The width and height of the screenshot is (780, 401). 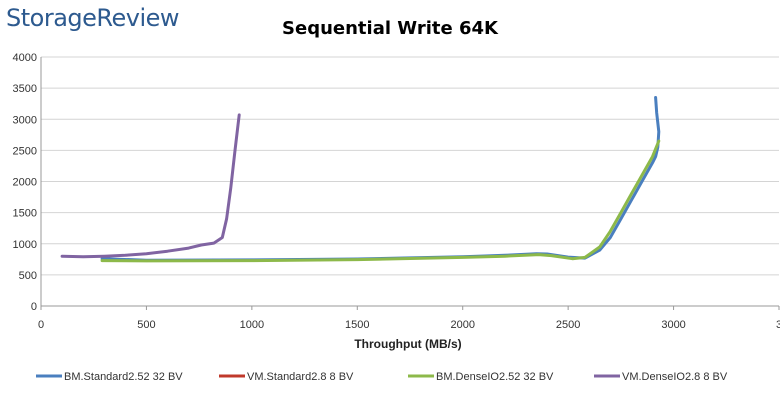 I want to click on y-tick-label: 1000, so click(x=25, y=245).